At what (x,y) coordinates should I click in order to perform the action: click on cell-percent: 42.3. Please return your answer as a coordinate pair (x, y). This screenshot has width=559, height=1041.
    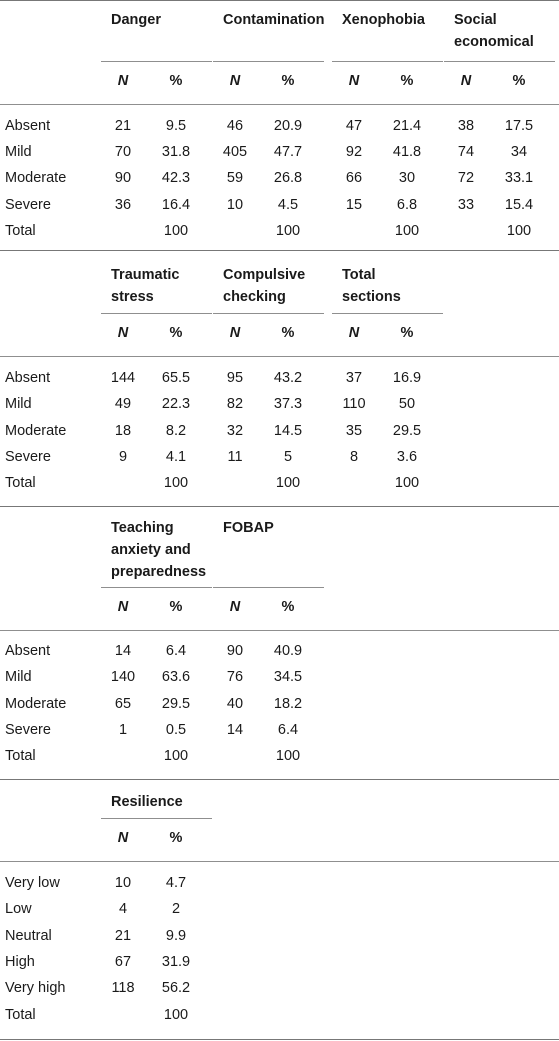
    Looking at the image, I should click on (176, 178).